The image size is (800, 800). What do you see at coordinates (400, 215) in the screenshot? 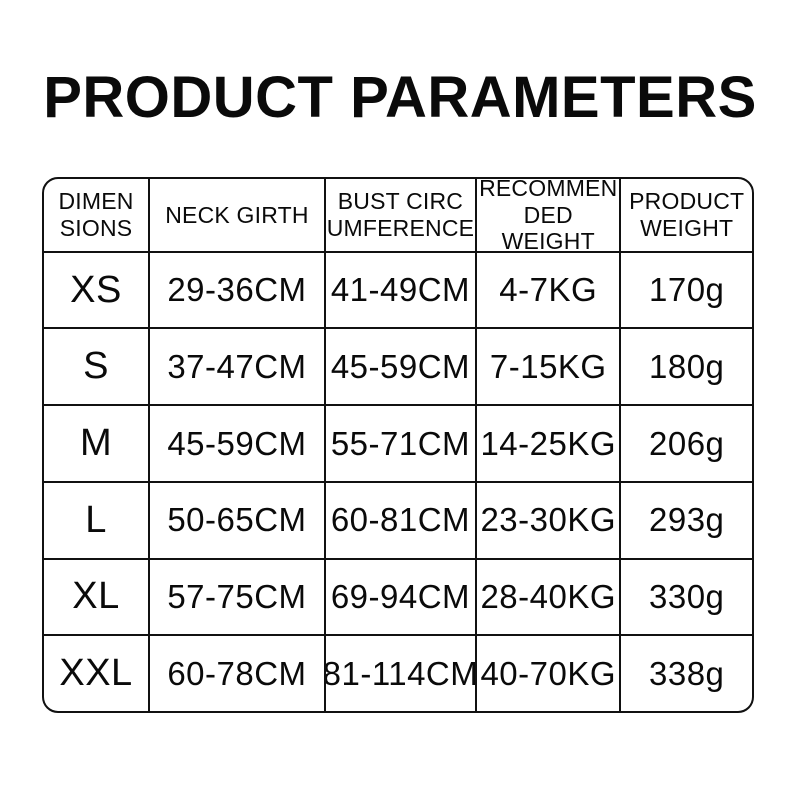
I see `header-cell-bust-circumference: BUST CIRC UMFERENCE` at bounding box center [400, 215].